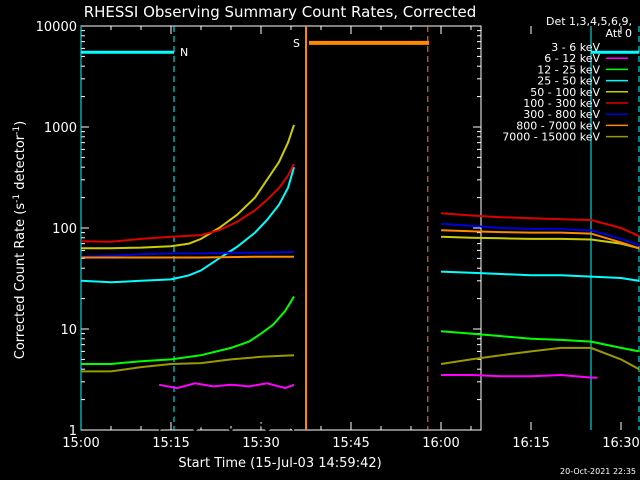 The width and height of the screenshot is (640, 480). Describe the element at coordinates (575, 47) in the screenshot. I see `legend-entry-label: 3 - 6 keV` at that location.